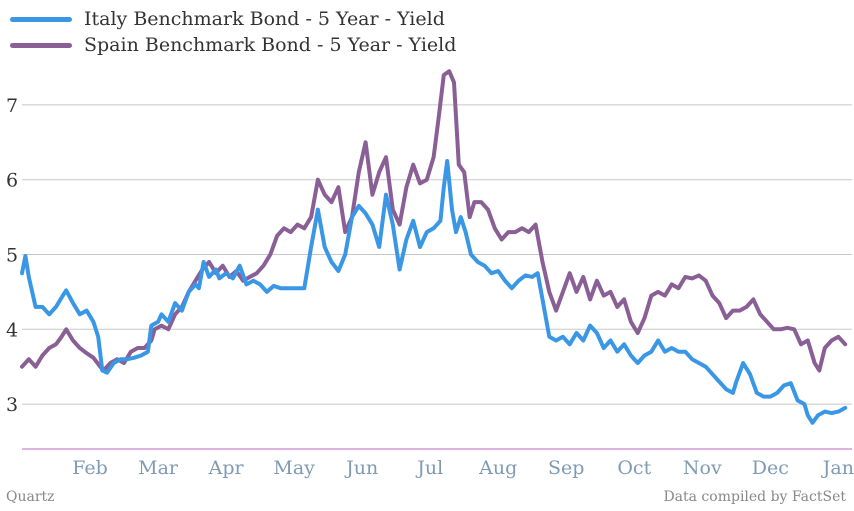 The height and width of the screenshot is (511, 854). What do you see at coordinates (41, 45) in the screenshot?
I see `legend-swatch-spain` at bounding box center [41, 45].